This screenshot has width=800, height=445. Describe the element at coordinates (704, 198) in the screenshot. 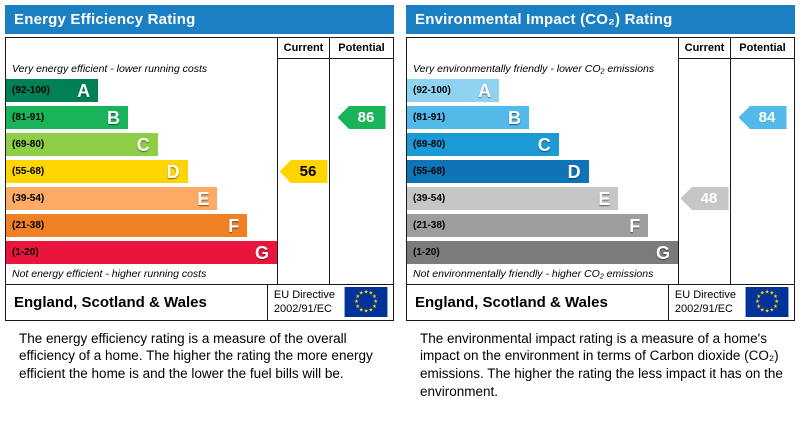

I see `current-rating-arrow: 48` at that location.